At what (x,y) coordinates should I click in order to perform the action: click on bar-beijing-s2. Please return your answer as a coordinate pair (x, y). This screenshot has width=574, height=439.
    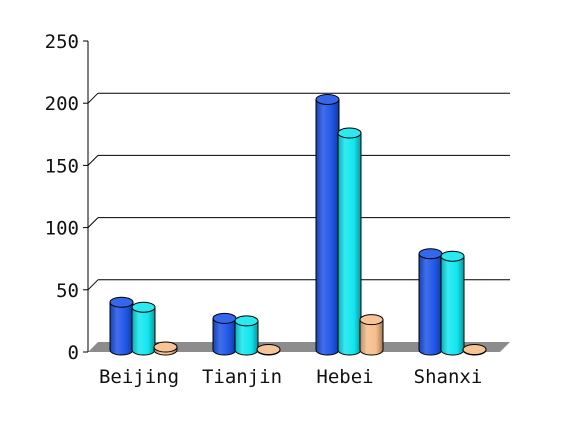
    Looking at the image, I should click on (143, 328).